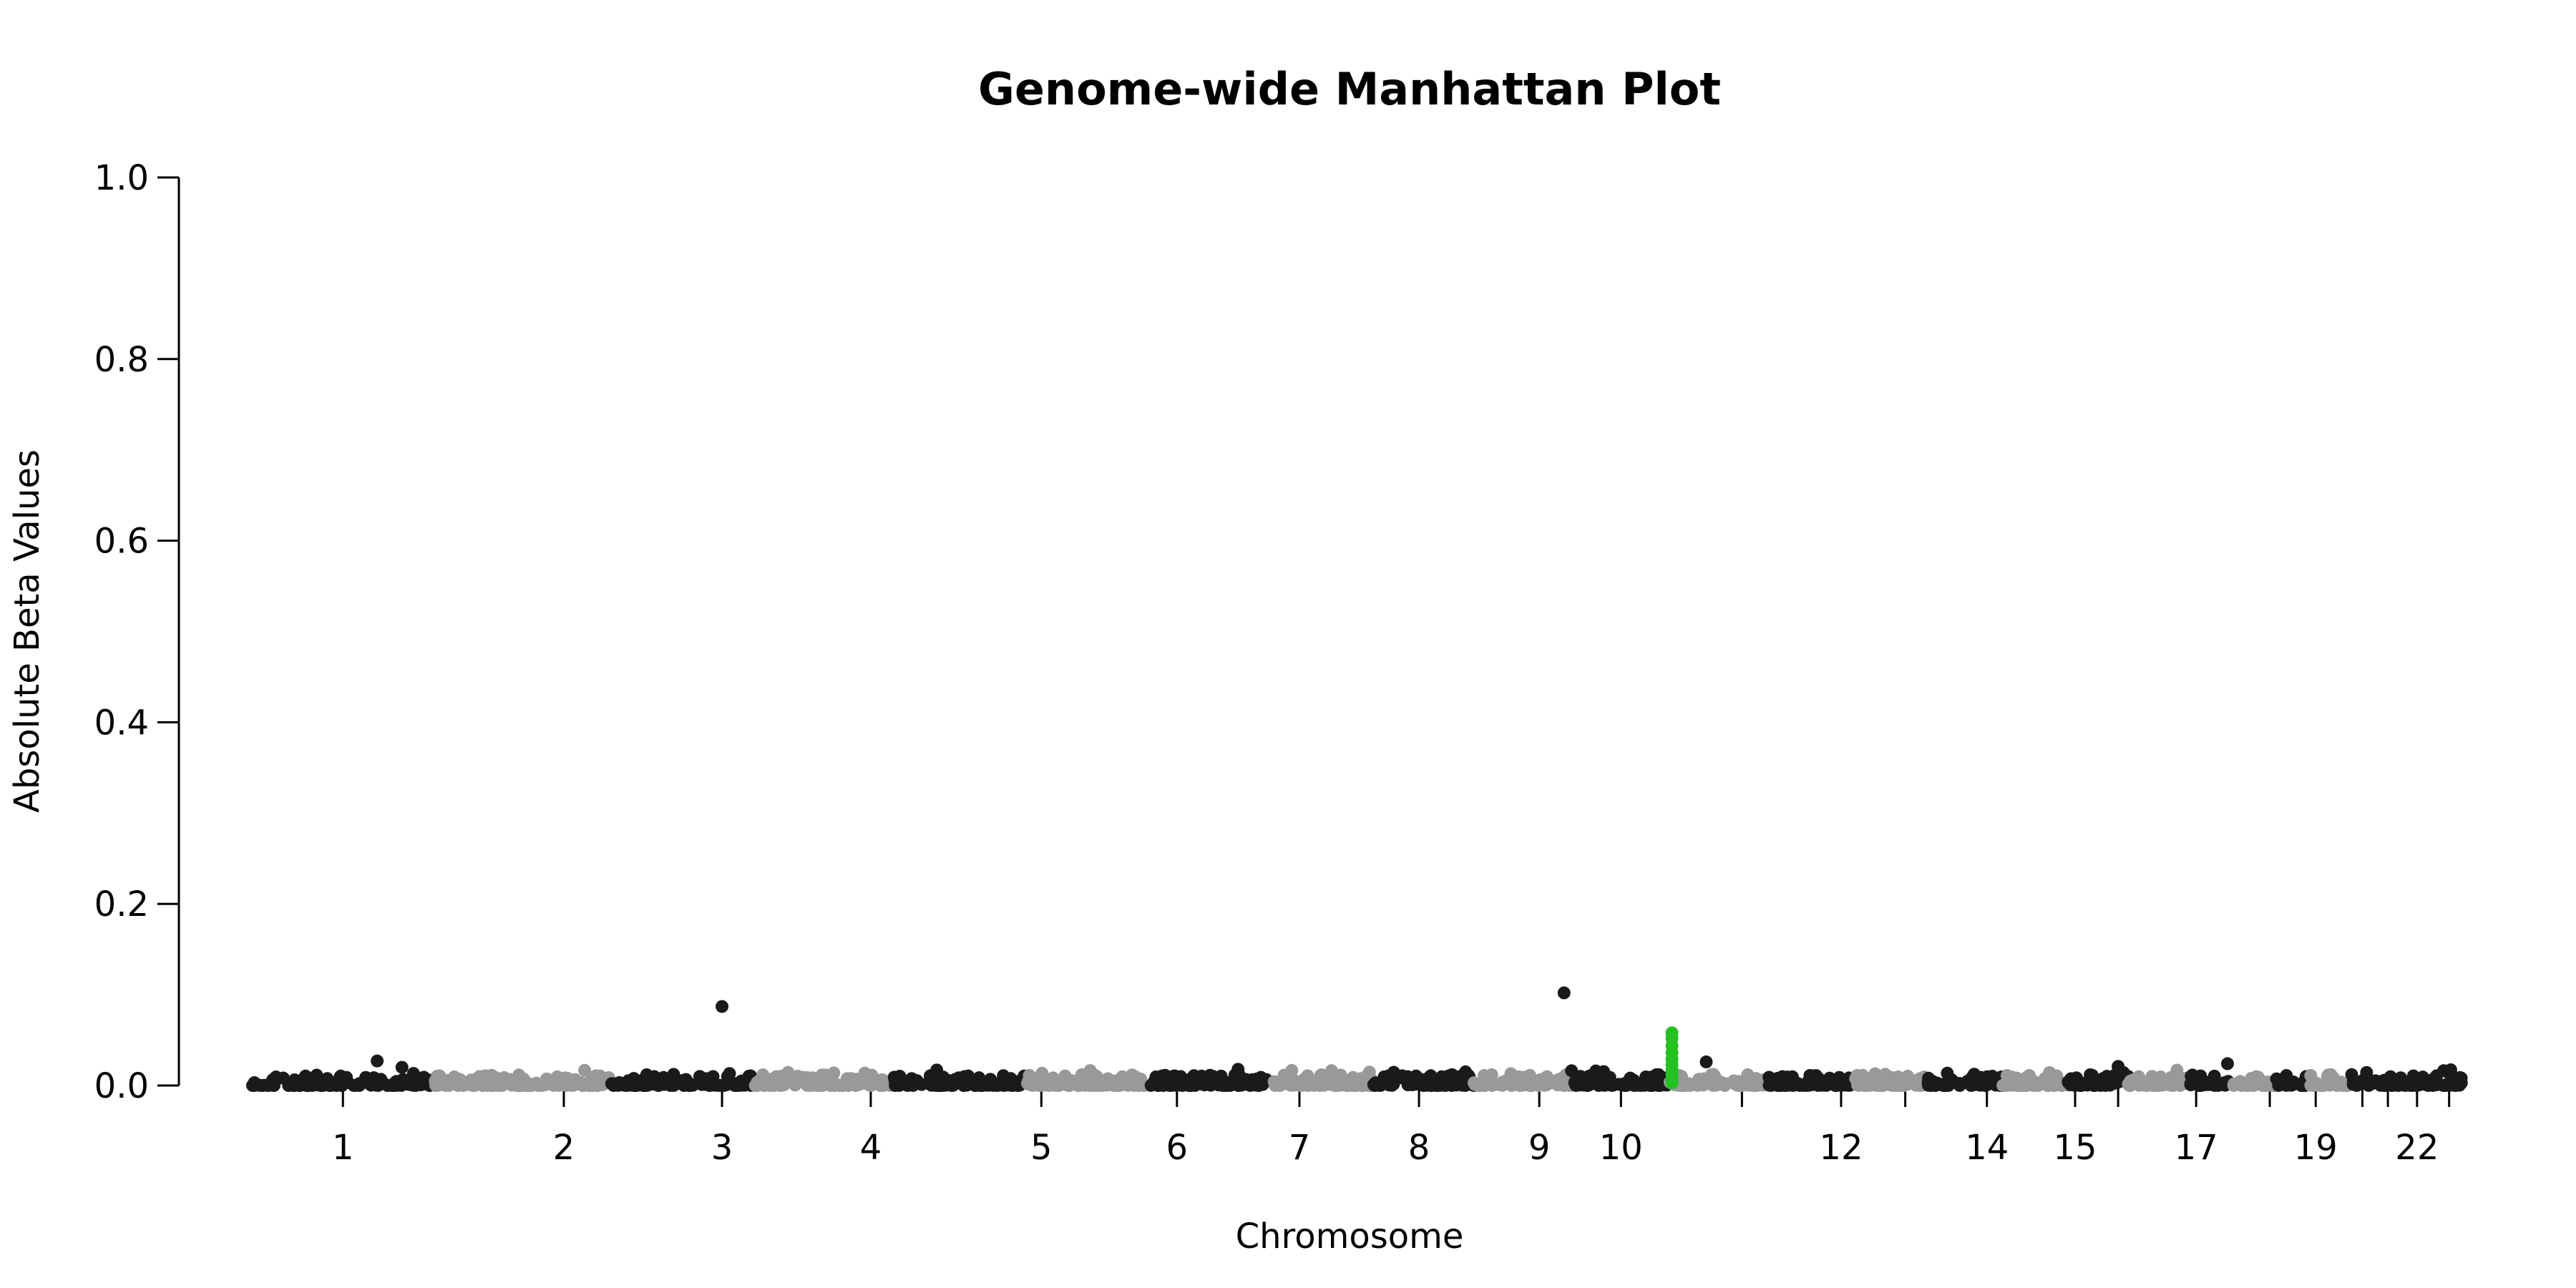 The height and width of the screenshot is (1288, 2576). Describe the element at coordinates (1041, 1148) in the screenshot. I see `x-tick-label: 5` at that location.